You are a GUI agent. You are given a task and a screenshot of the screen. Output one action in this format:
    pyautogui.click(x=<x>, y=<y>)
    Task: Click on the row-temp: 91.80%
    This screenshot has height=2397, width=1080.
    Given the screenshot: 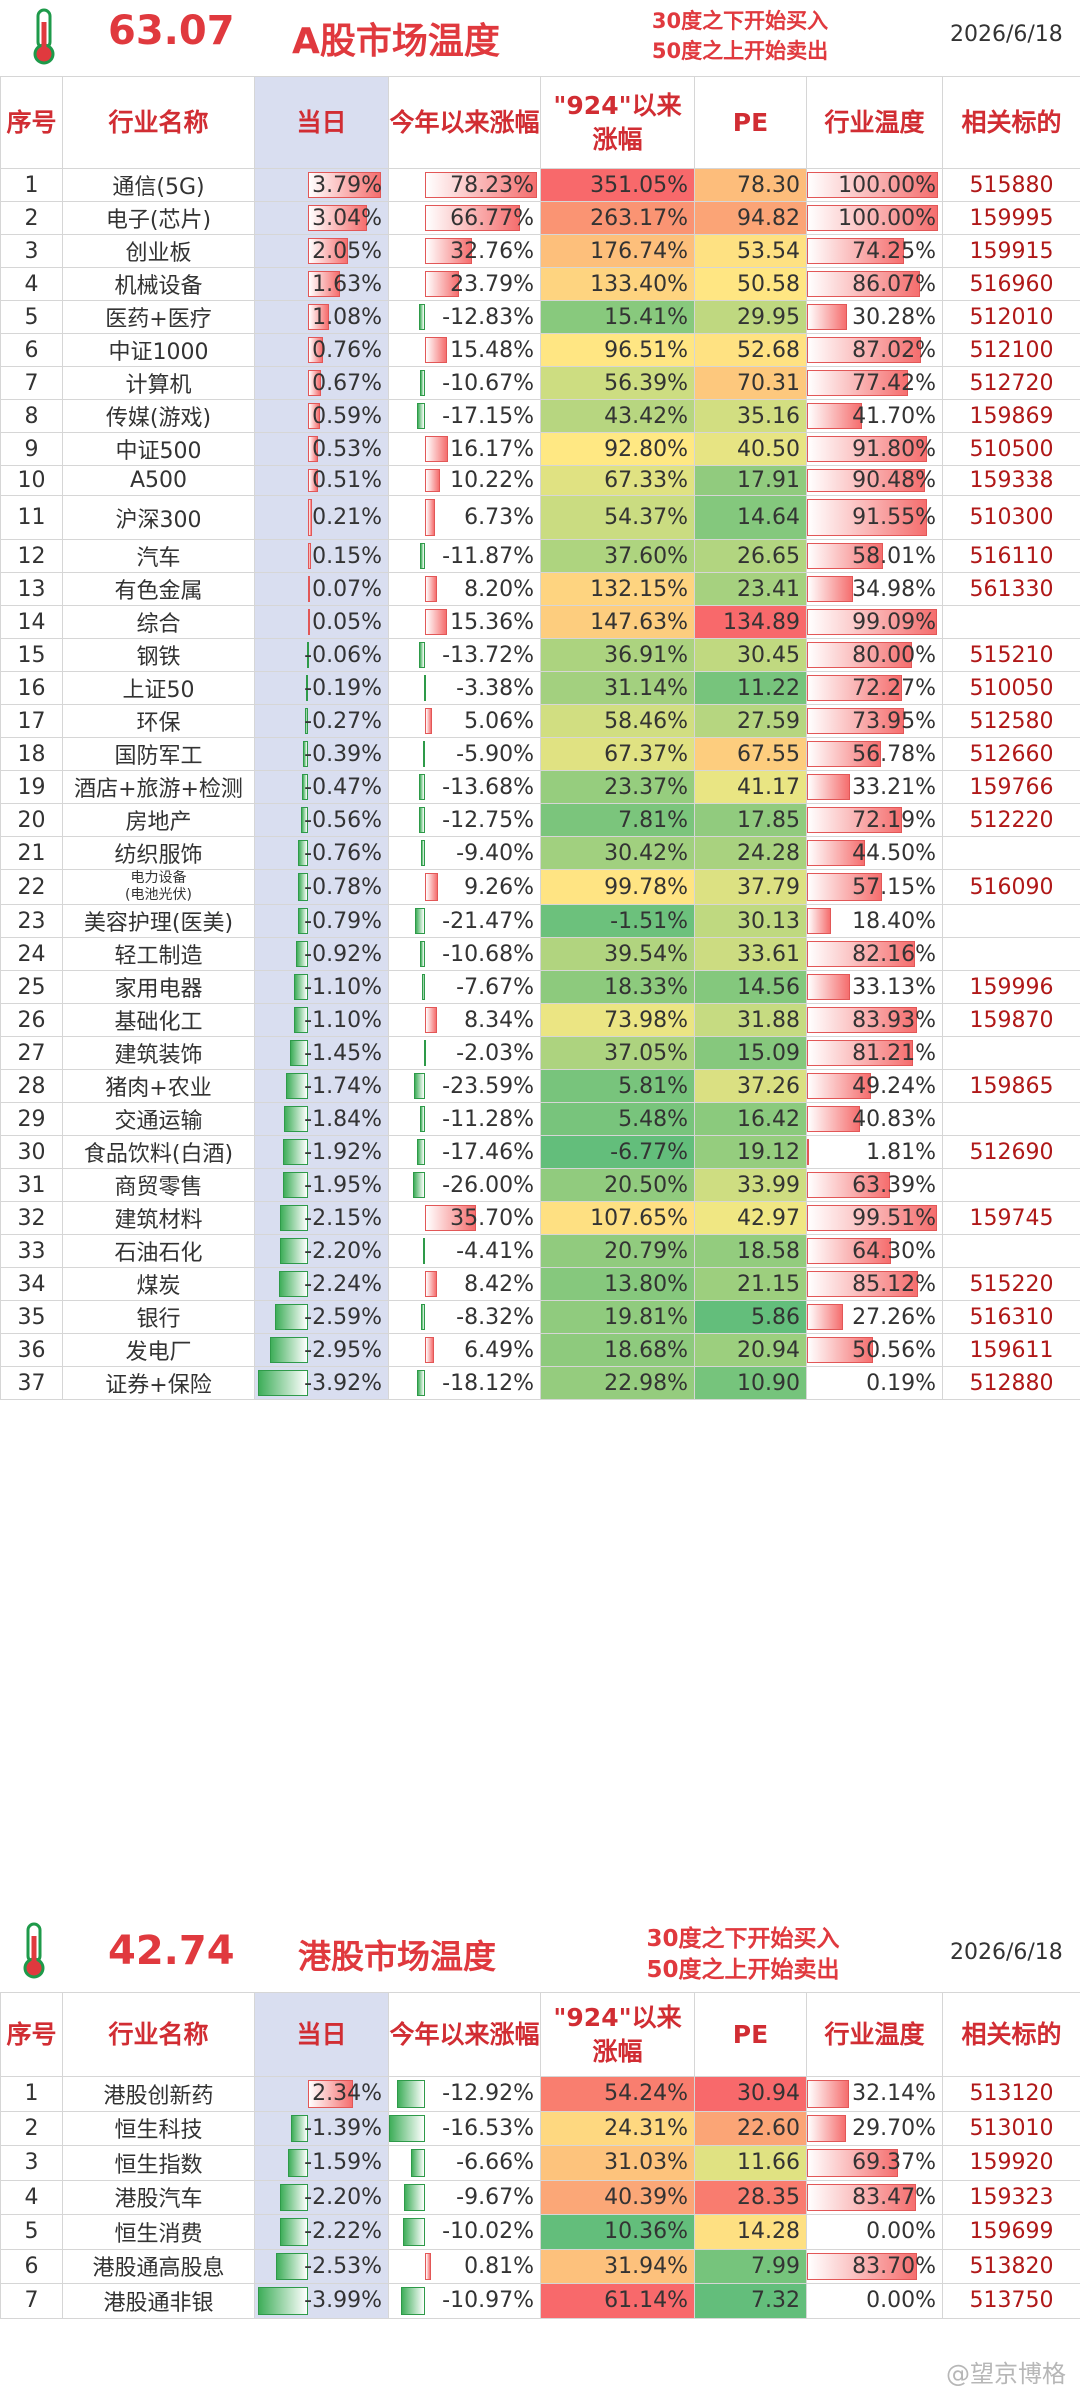 What is the action you would take?
    pyautogui.click(x=874, y=449)
    